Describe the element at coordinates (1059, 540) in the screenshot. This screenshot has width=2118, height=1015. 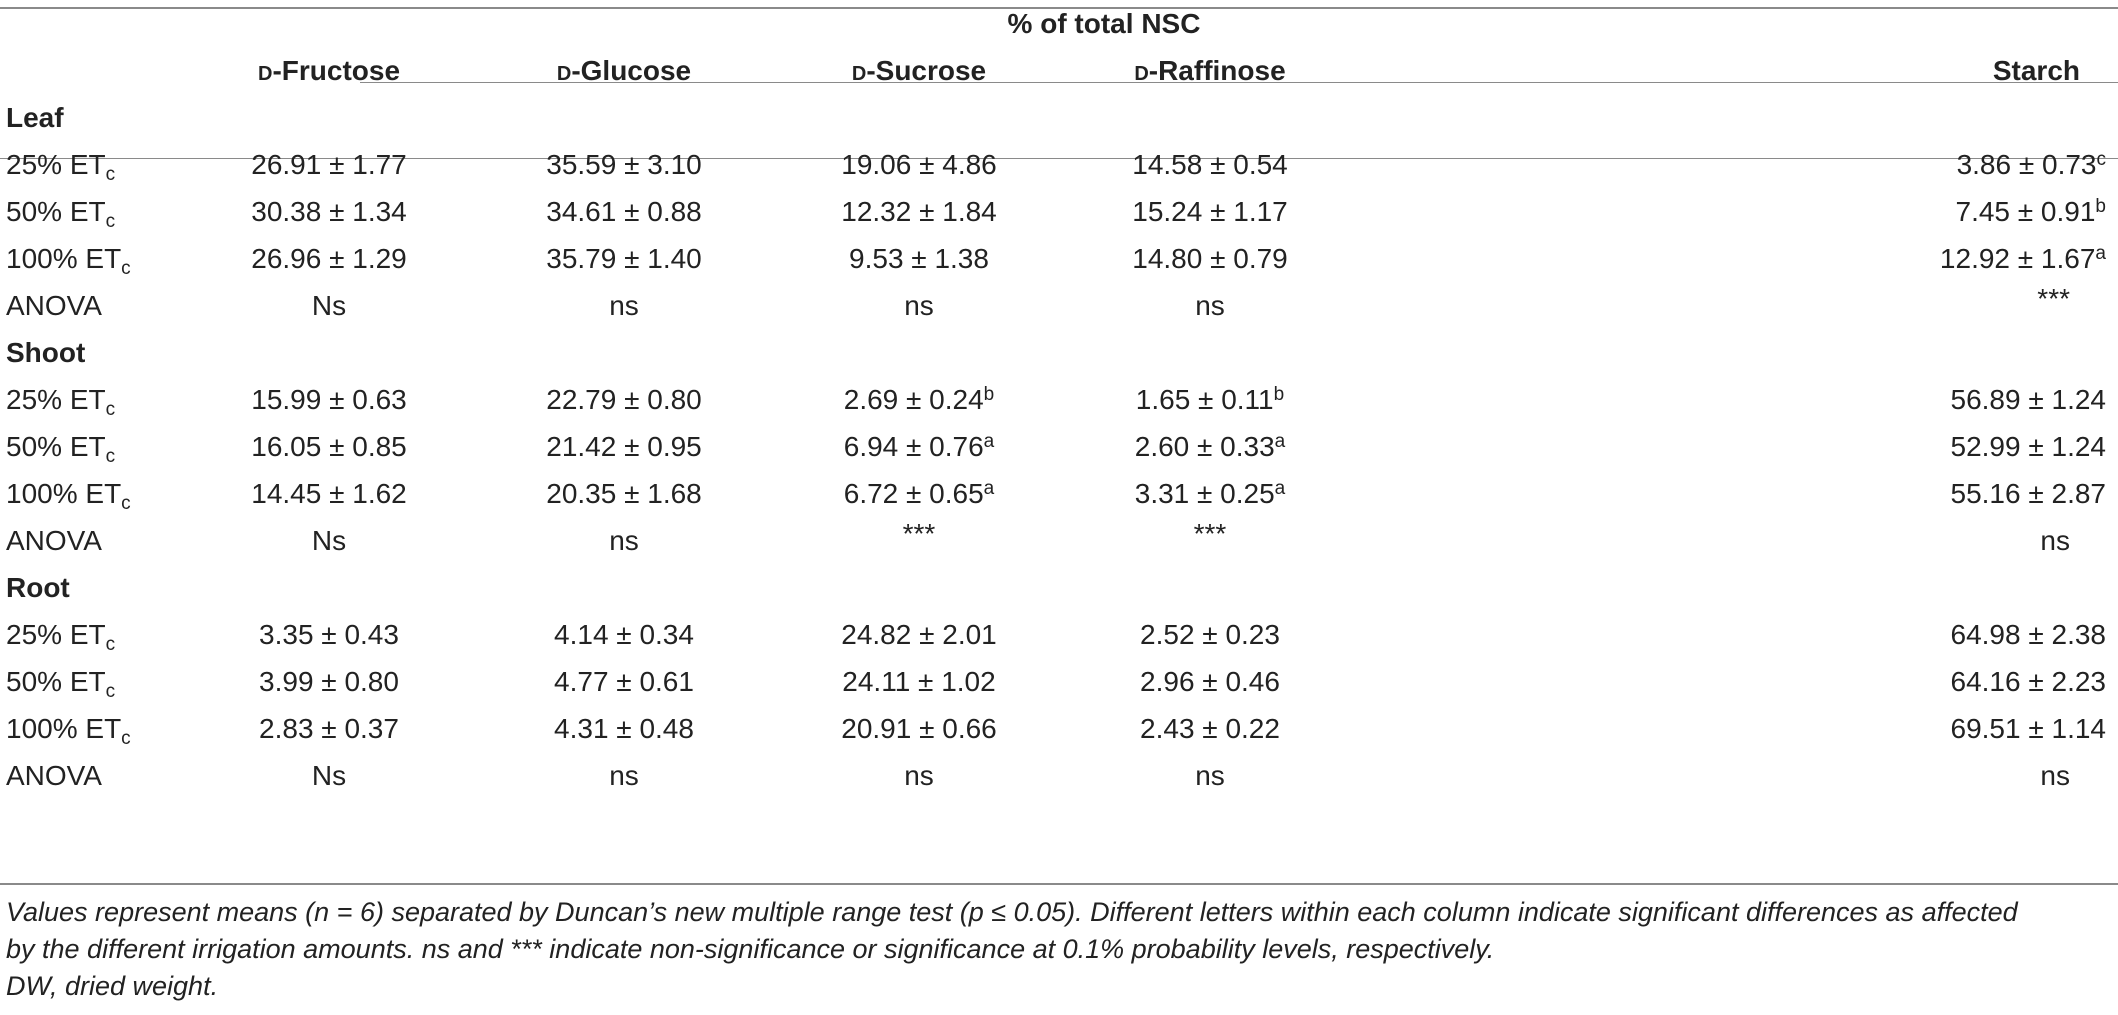
I see `anova-row: ANOVA Ns ns *** *** ns` at that location.